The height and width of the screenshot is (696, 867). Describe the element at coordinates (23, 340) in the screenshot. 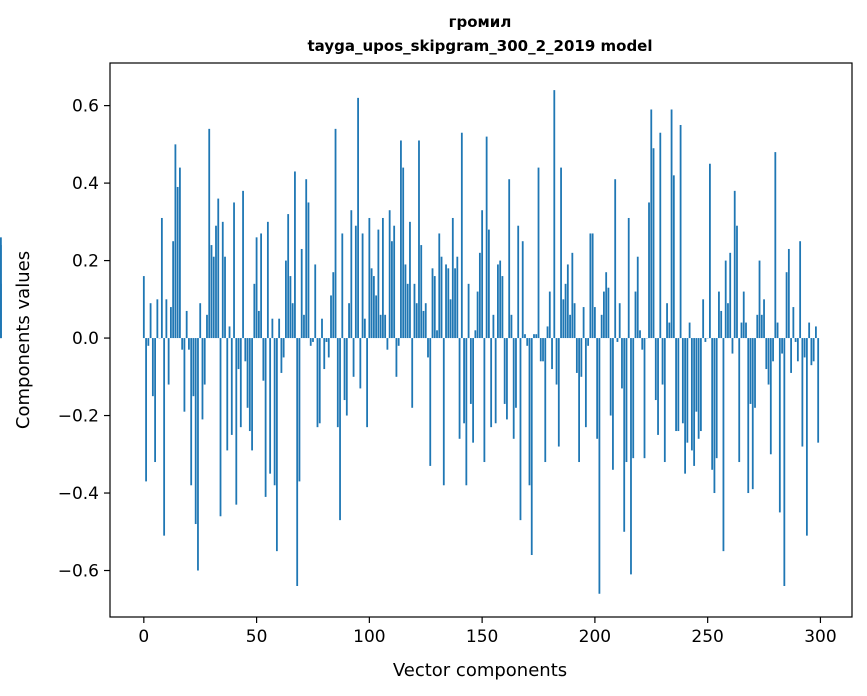

I see `y-axis-label: Components values` at that location.